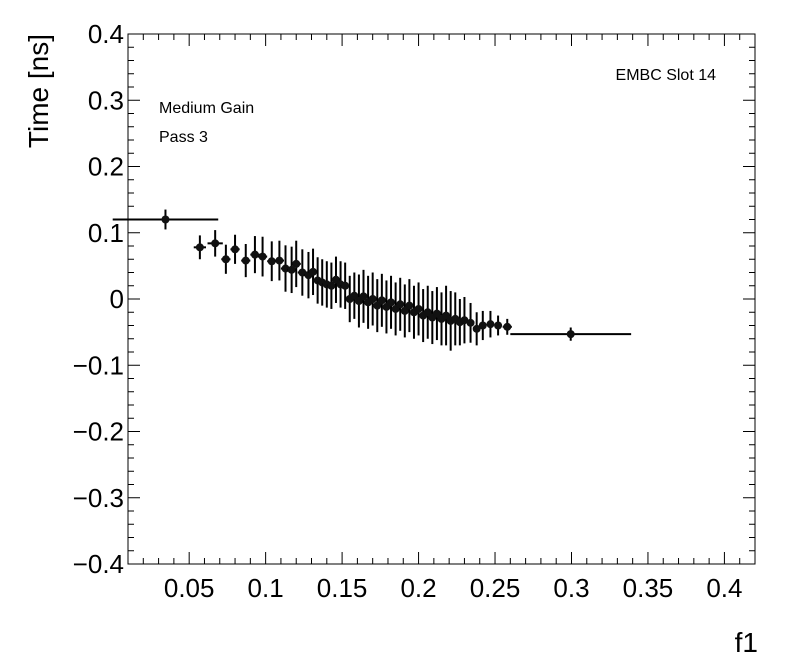  I want to click on data-points-group, so click(372, 280).